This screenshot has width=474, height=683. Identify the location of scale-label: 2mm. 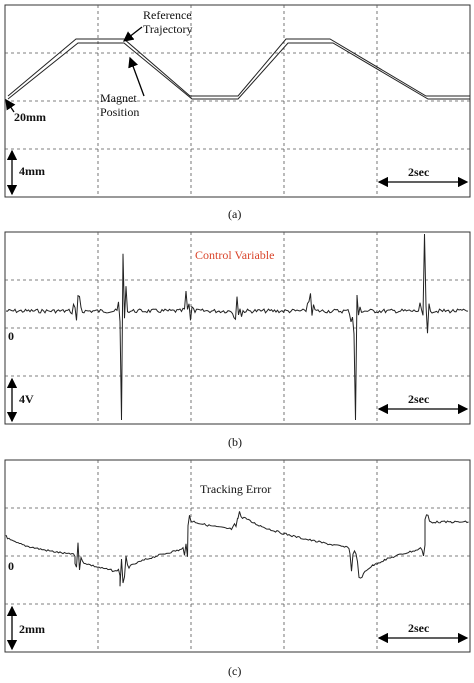
(32, 629).